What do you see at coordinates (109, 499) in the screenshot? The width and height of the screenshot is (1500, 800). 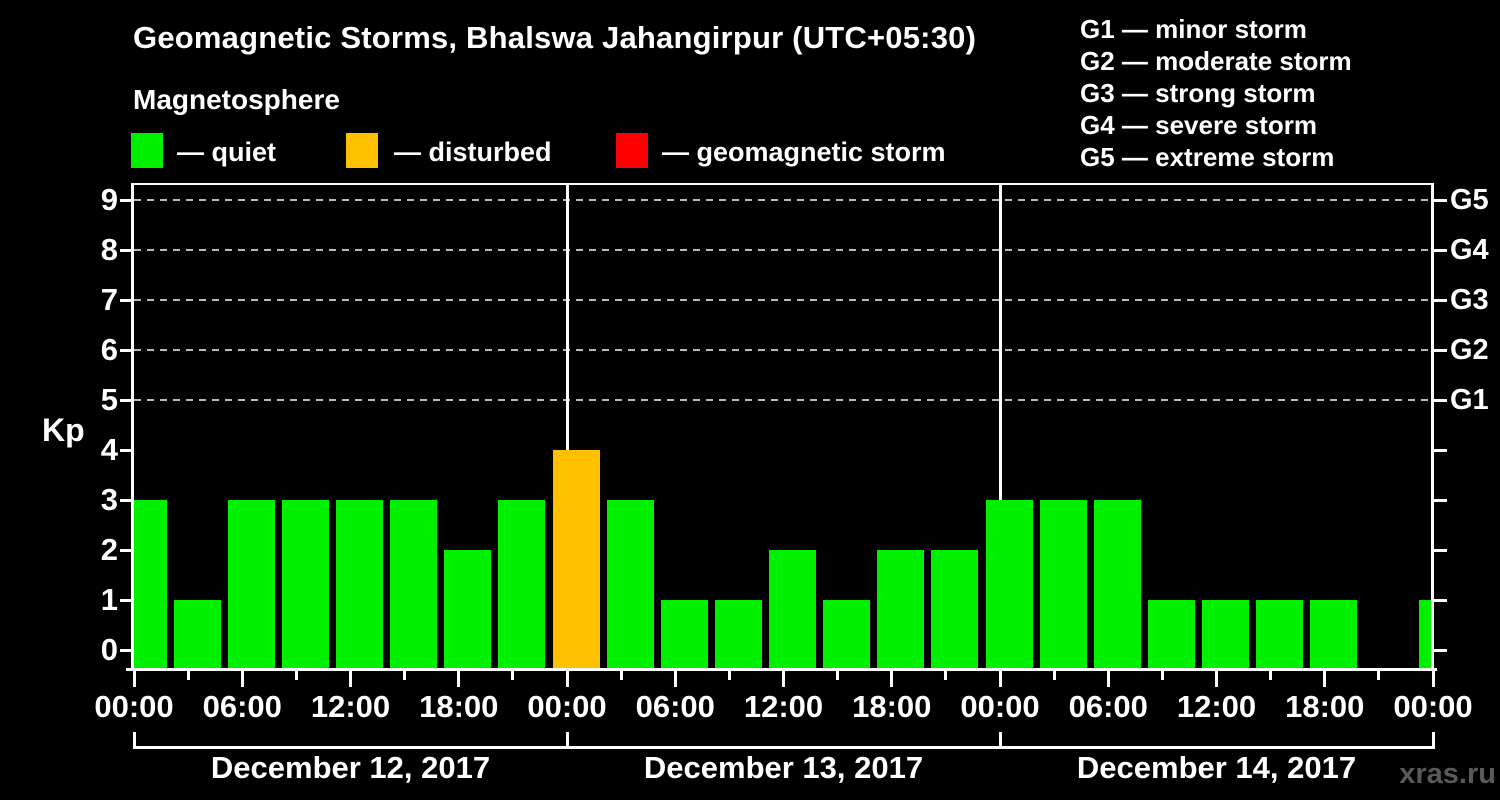 I see `y-tick-label: 3` at bounding box center [109, 499].